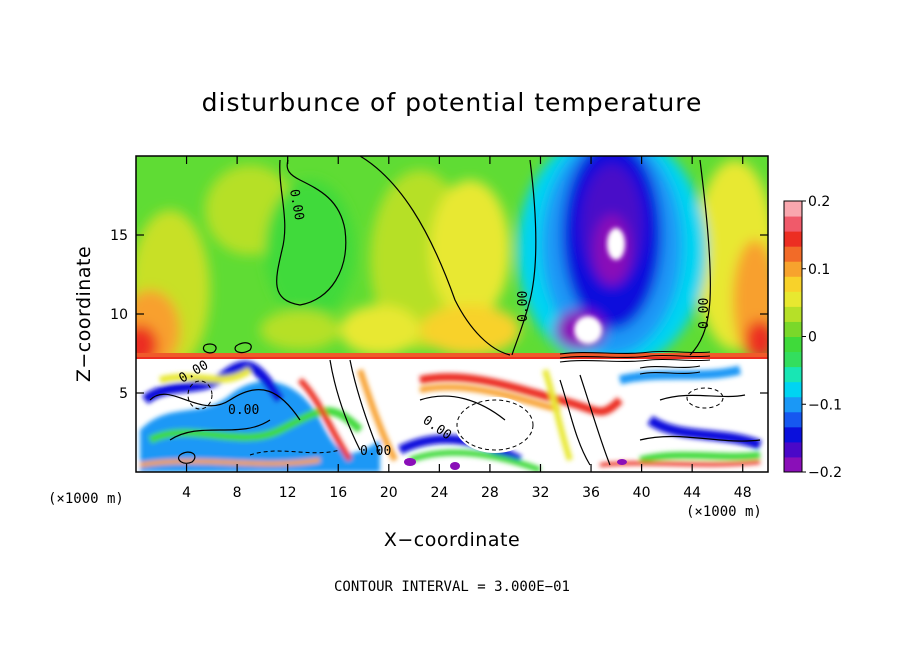 The image size is (904, 654). I want to click on colorbar-tick-label: 0.2, so click(819, 202).